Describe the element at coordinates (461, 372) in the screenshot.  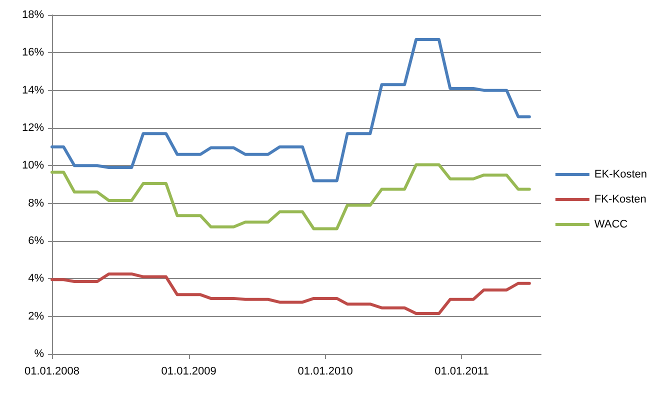
I see `x-tick-label: 01.01.2011` at that location.